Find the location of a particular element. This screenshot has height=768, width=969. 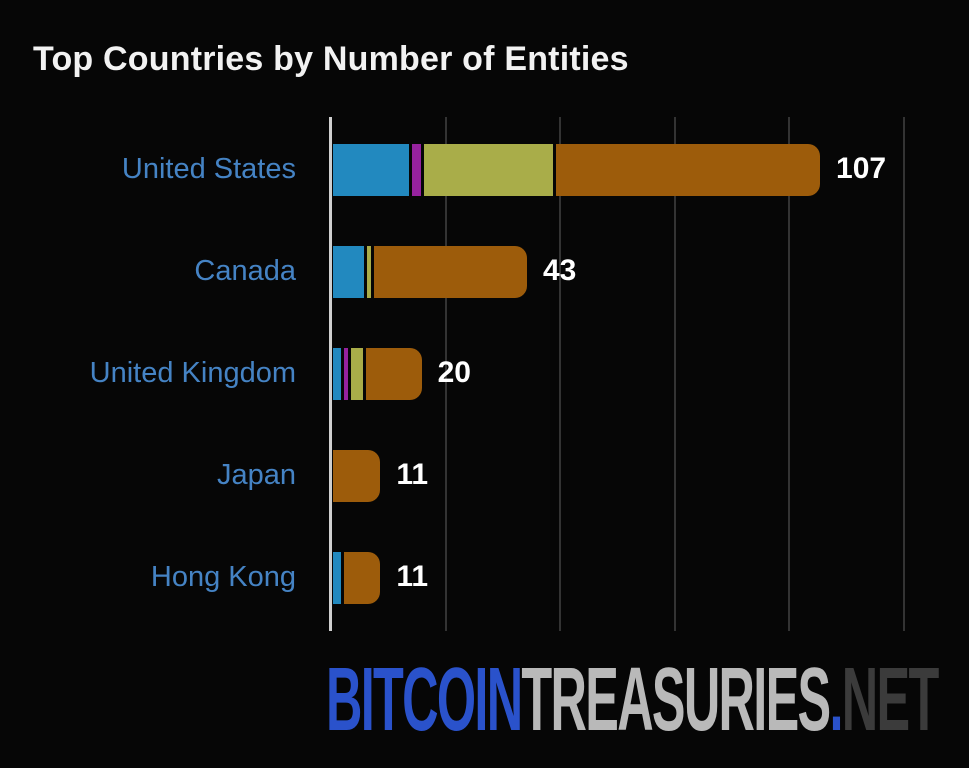

watermark-bitcoin-text: BITCOIN is located at coordinates (424, 700).